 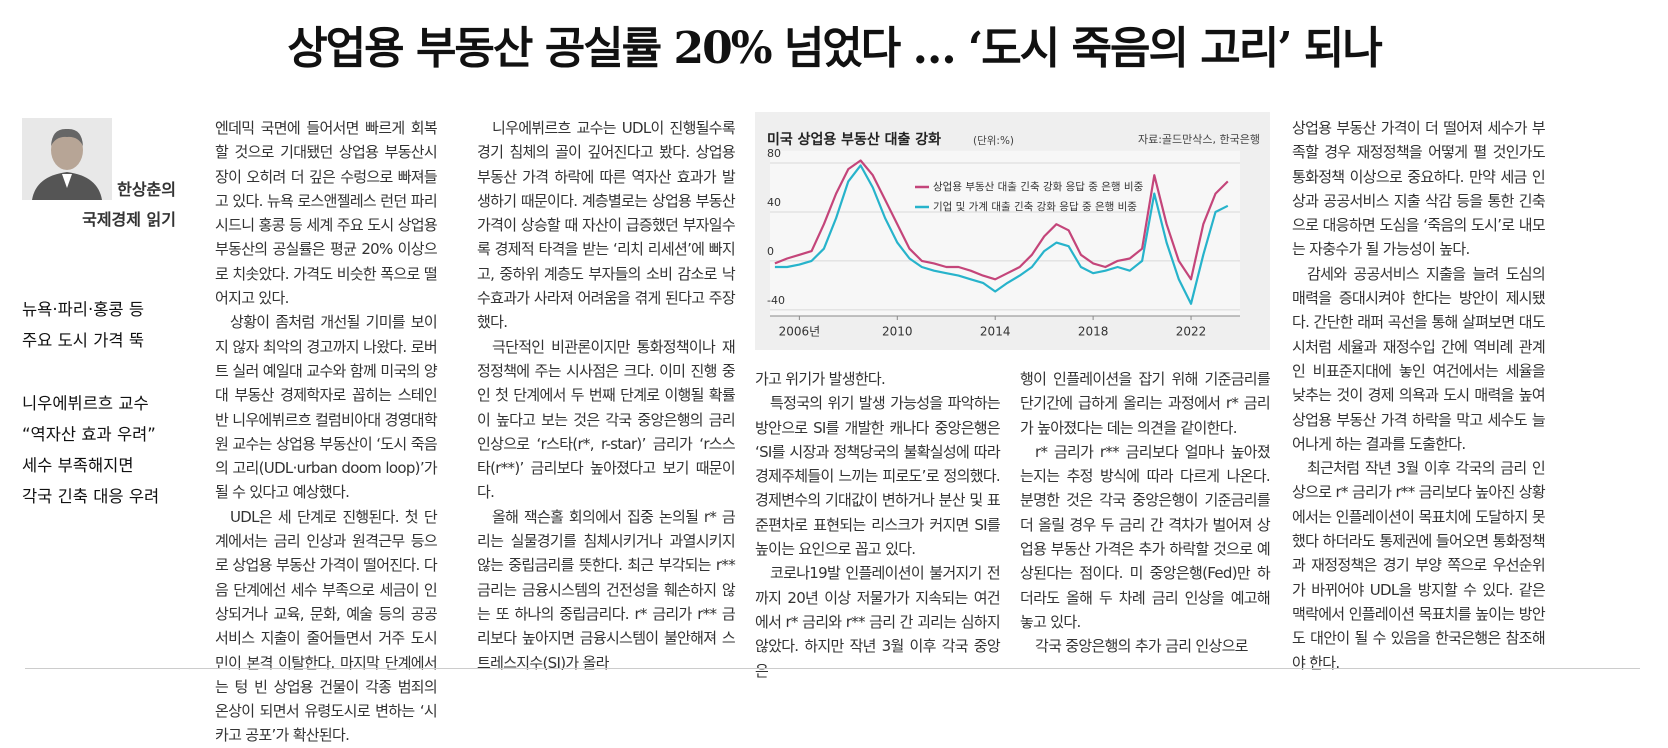 What do you see at coordinates (832, 668) in the screenshot?
I see `bottom-rule` at bounding box center [832, 668].